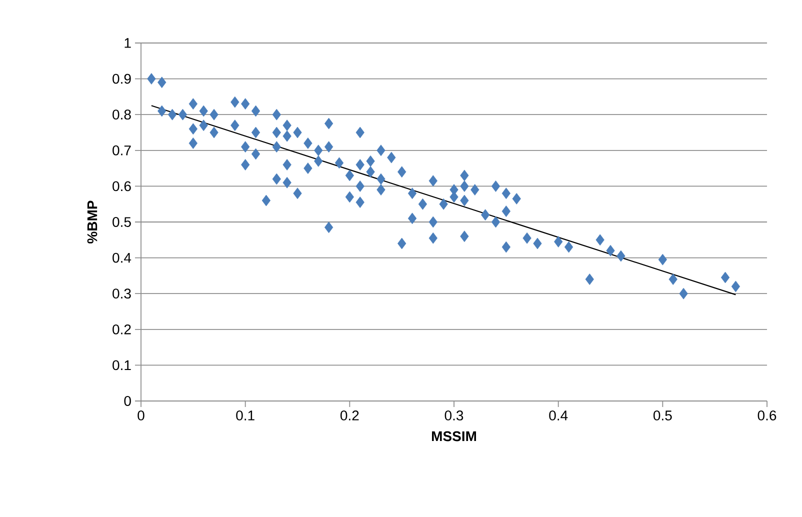 The height and width of the screenshot is (517, 802). Describe the element at coordinates (245, 415) in the screenshot. I see `x-tick-label: 0.1` at that location.